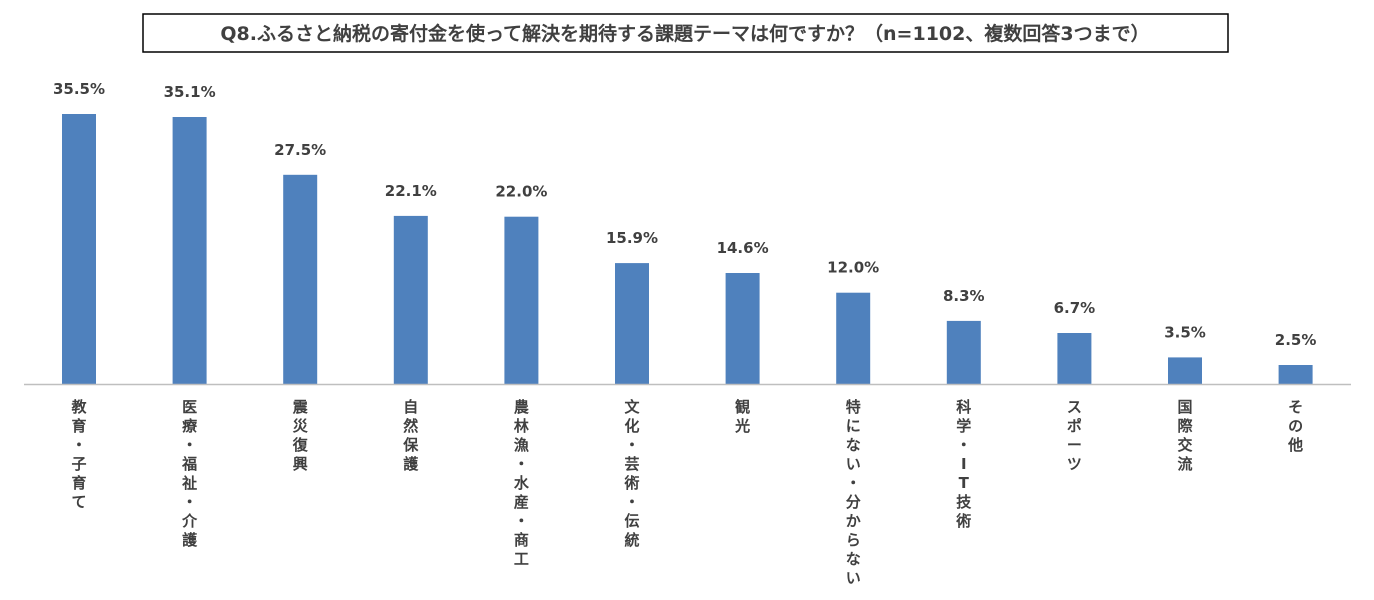  Describe the element at coordinates (189, 473) in the screenshot. I see `category-label-2: 医療・福祉・介護` at that location.